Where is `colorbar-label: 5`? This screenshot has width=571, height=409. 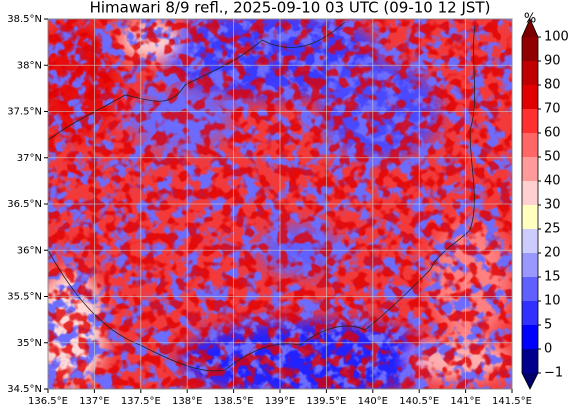
colorbar-label: 5 is located at coordinates (548, 325).